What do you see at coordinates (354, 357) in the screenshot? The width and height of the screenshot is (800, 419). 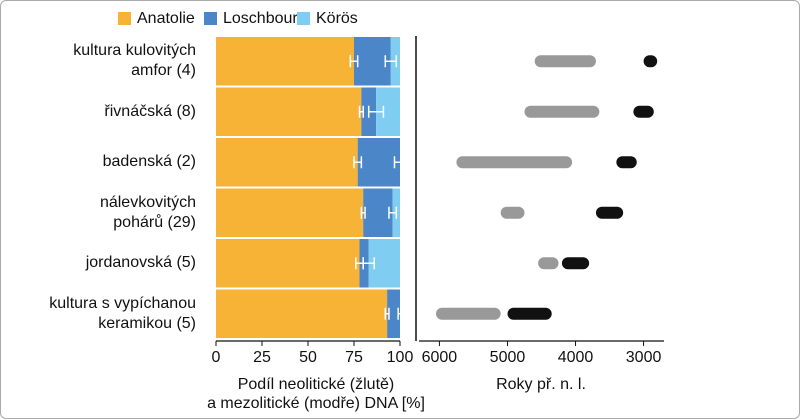 I see `x-tick-label: 75` at bounding box center [354, 357].